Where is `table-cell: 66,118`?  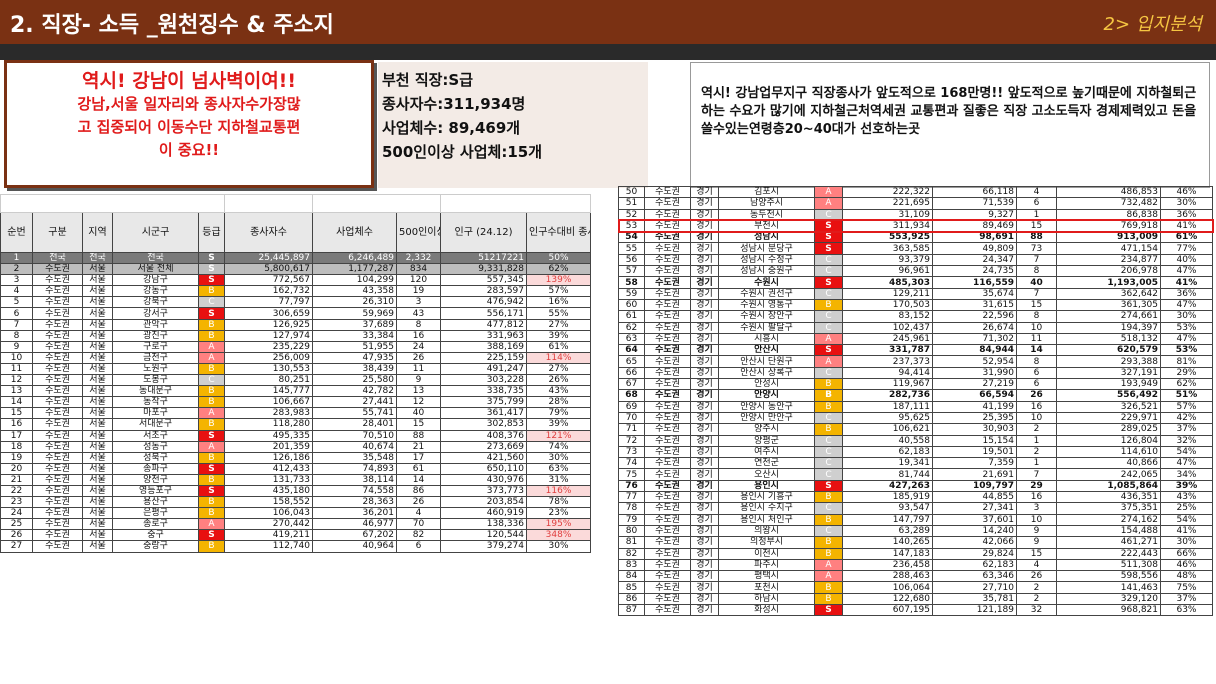 table-cell: 66,118 is located at coordinates (974, 192).